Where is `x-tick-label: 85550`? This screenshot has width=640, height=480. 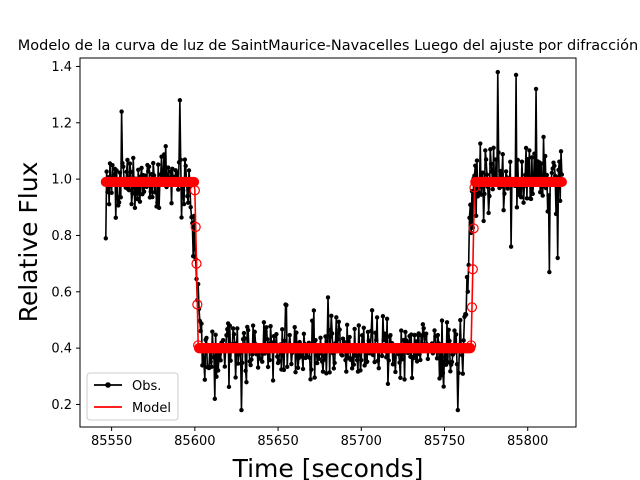
x-tick-label: 85550 is located at coordinates (111, 441).